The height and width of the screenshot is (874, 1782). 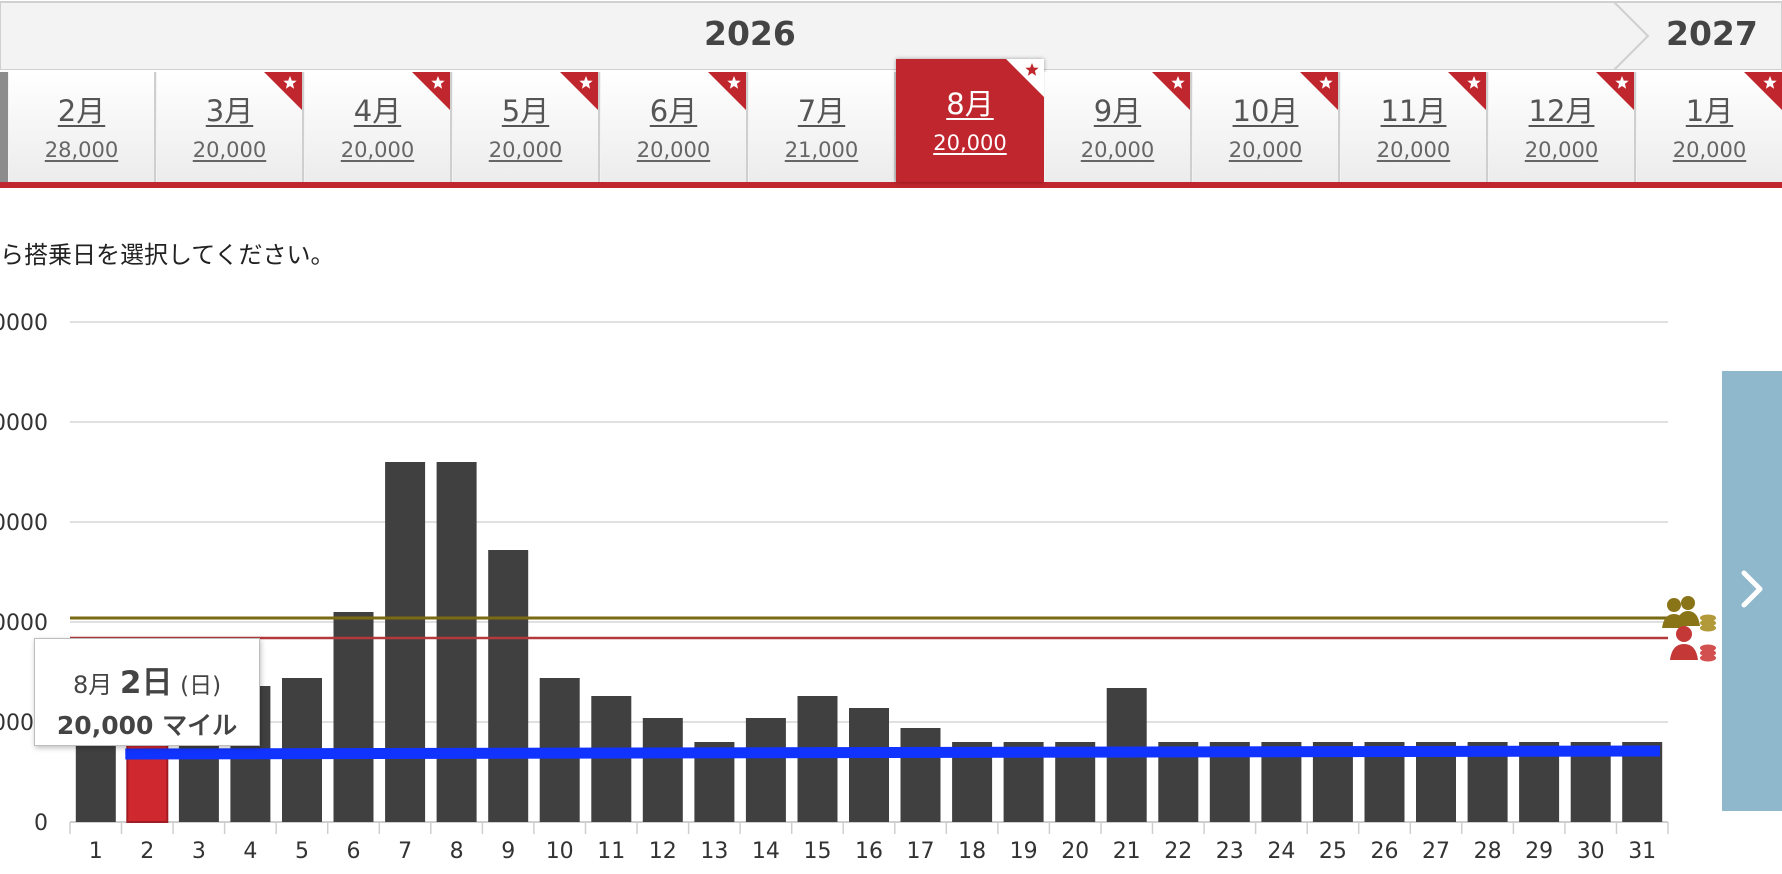 I want to click on year-bar: 2026 2027, so click(x=891, y=35).